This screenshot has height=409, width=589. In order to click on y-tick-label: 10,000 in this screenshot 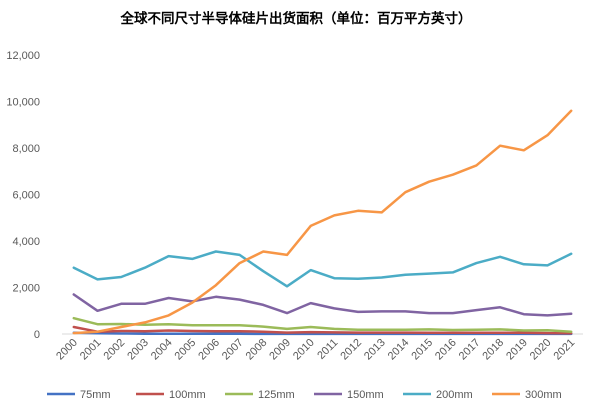, I will do `click(23, 103)`.